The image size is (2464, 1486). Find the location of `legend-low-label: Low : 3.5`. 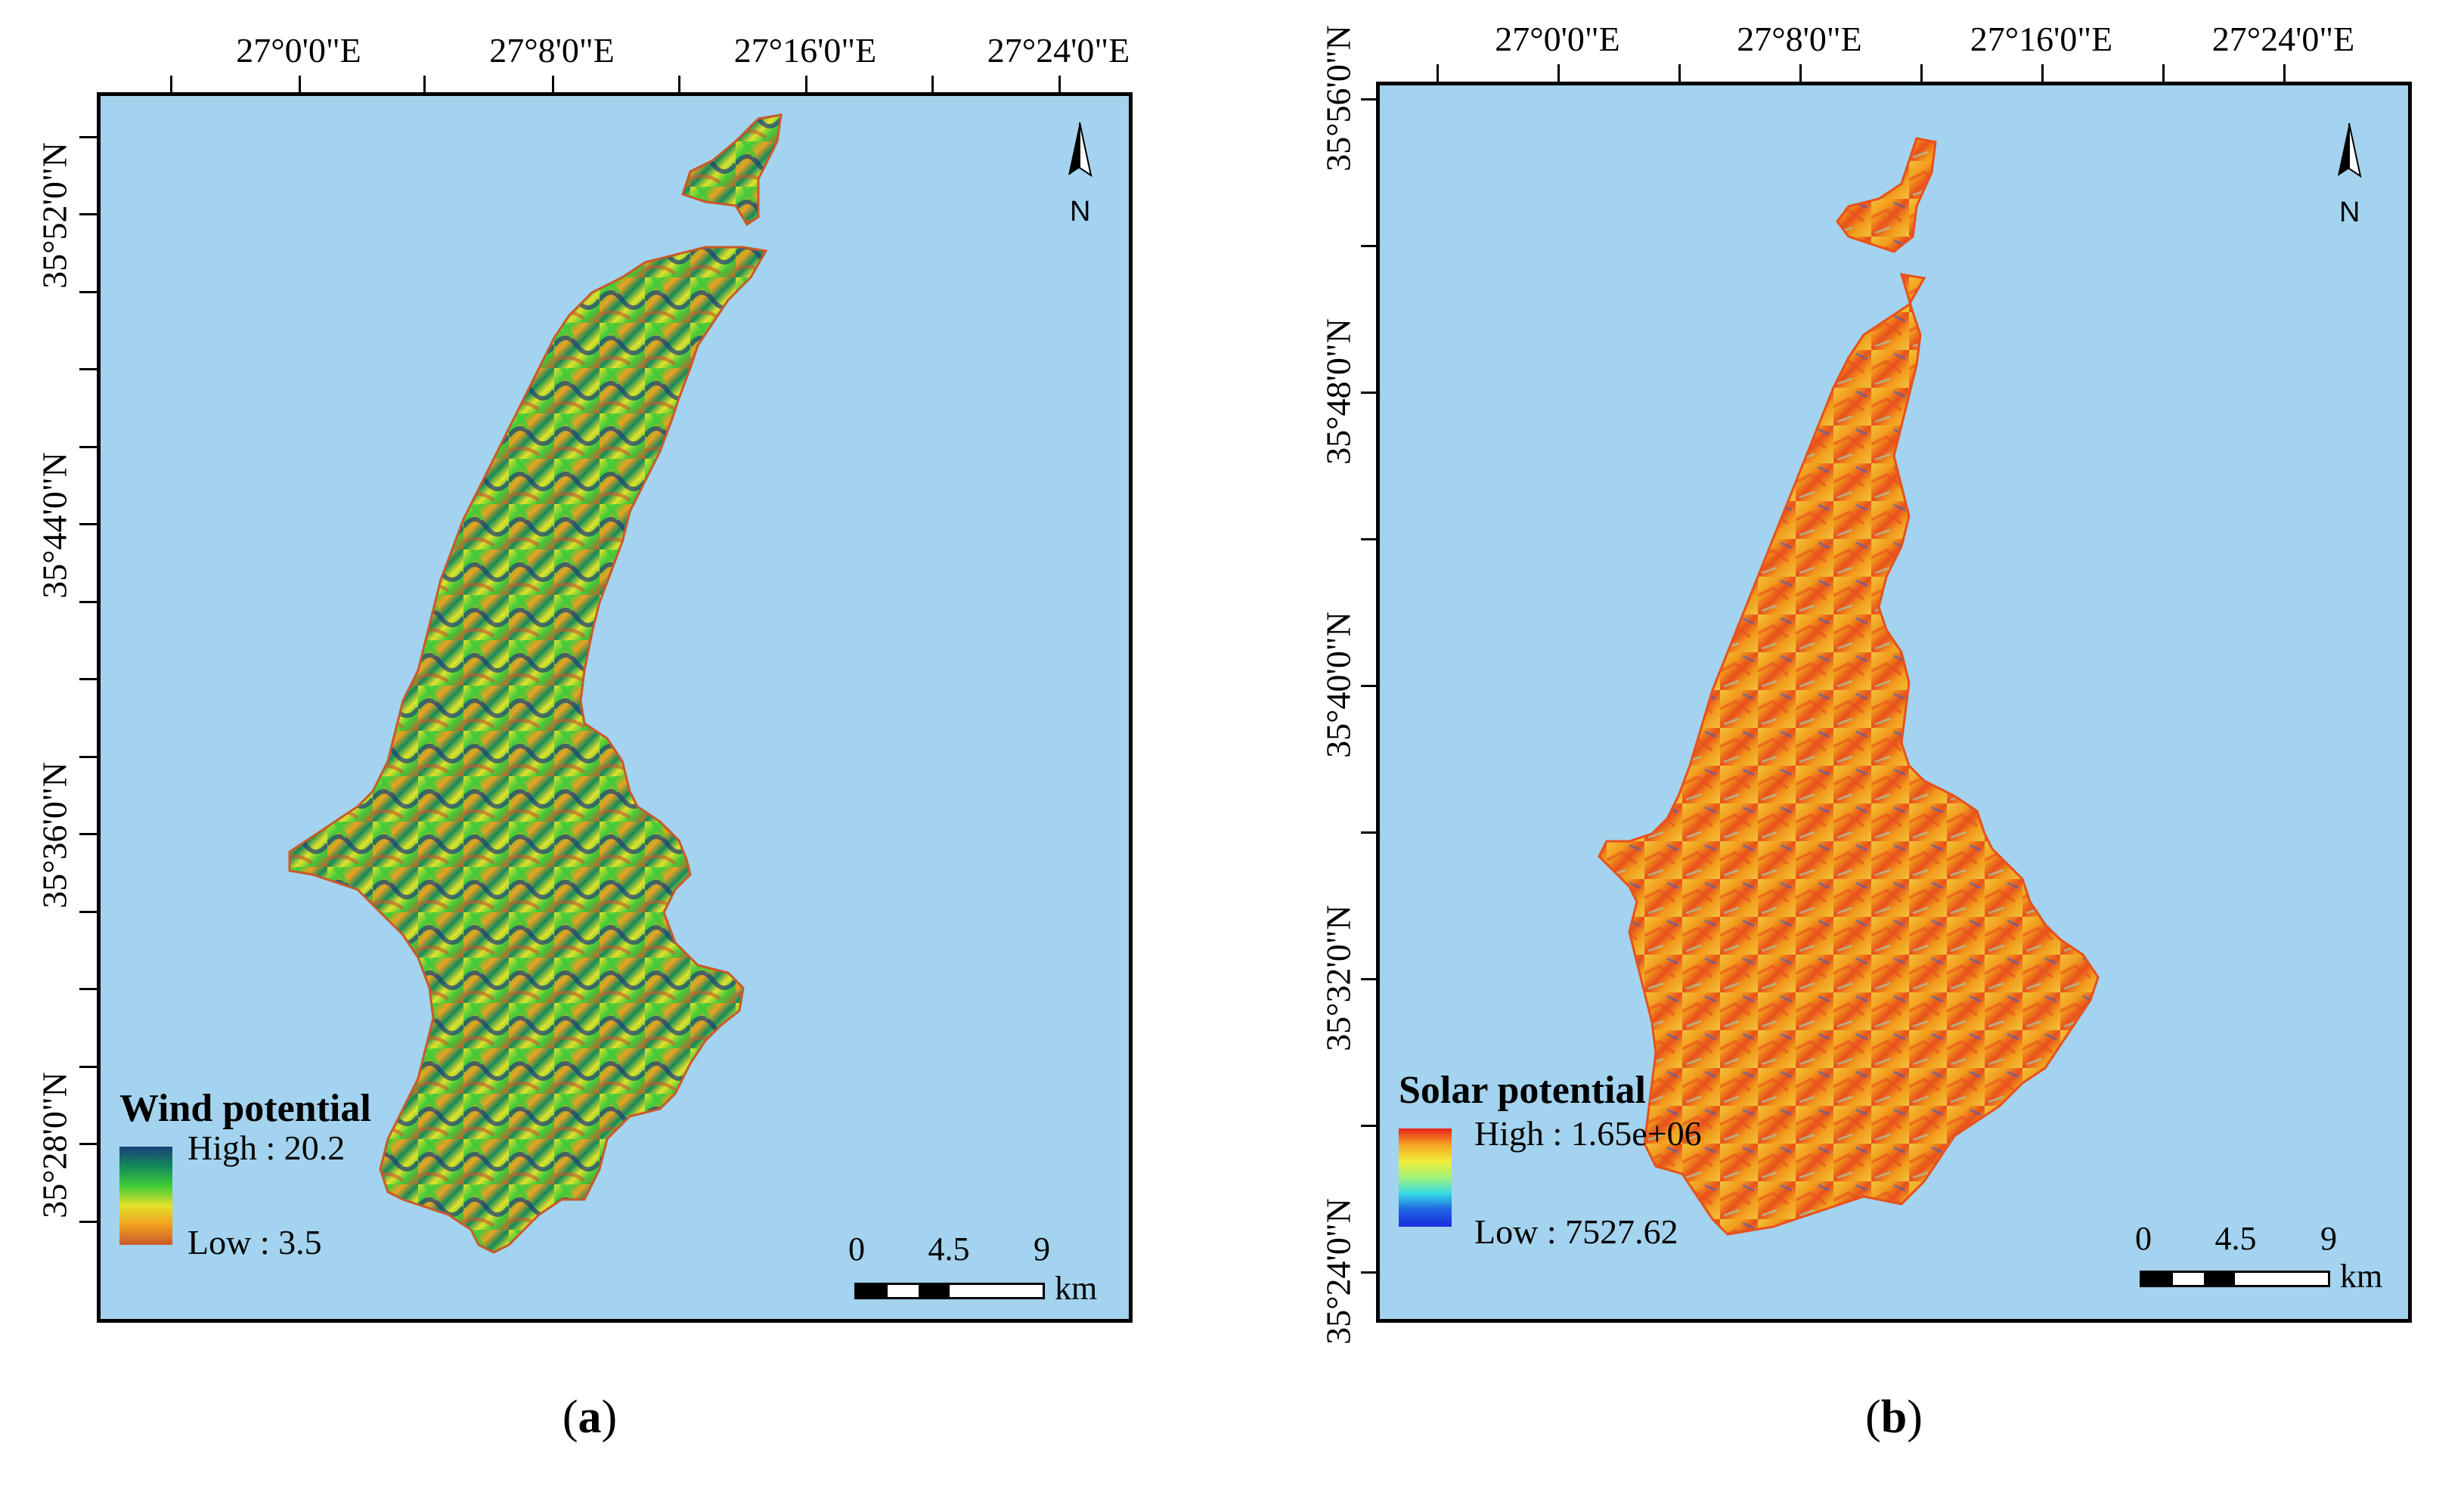

legend-low-label: Low : 3.5 is located at coordinates (255, 1242).